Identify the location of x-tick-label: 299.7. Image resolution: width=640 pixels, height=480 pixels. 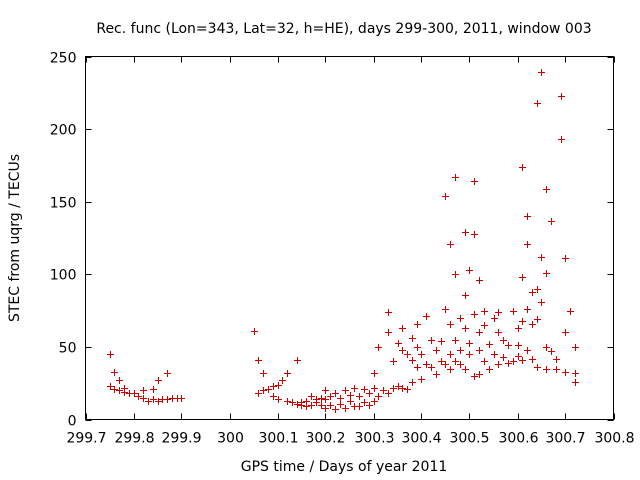
(86, 439).